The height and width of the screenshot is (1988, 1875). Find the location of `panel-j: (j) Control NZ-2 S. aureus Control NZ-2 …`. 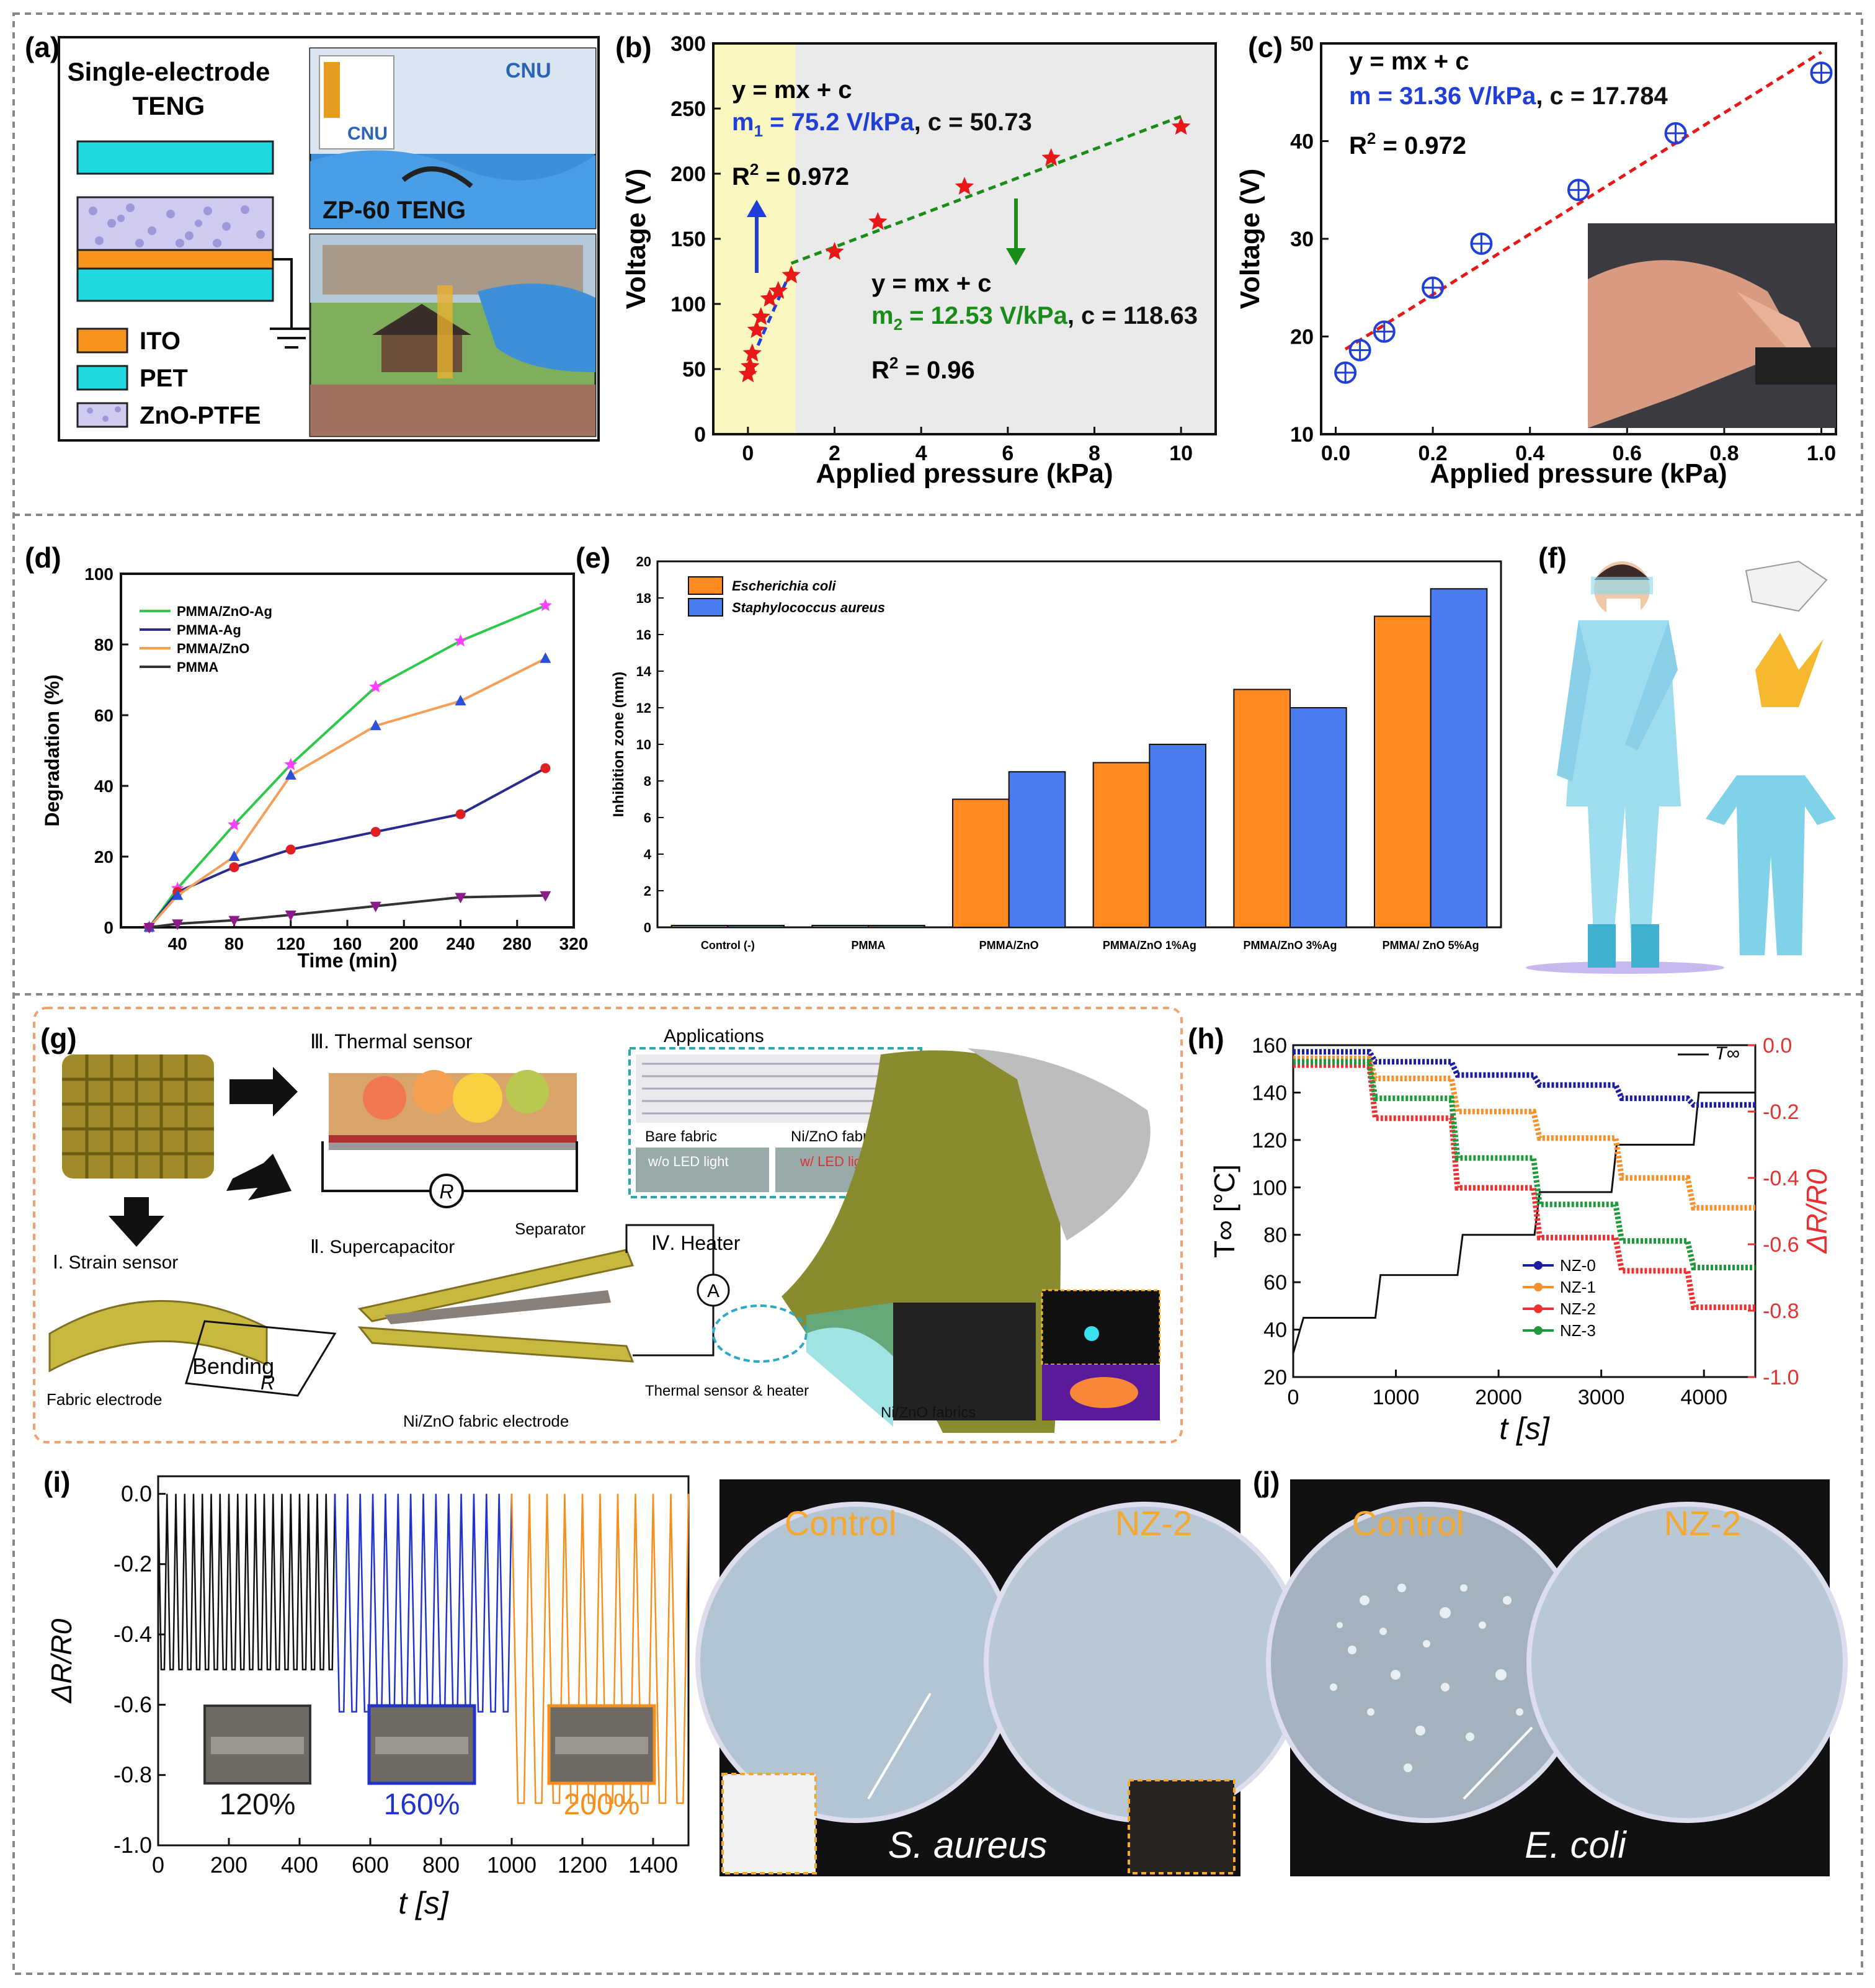

panel-j: (j) Control NZ-2 S. aureus Control NZ-2 … is located at coordinates (1271, 1671).